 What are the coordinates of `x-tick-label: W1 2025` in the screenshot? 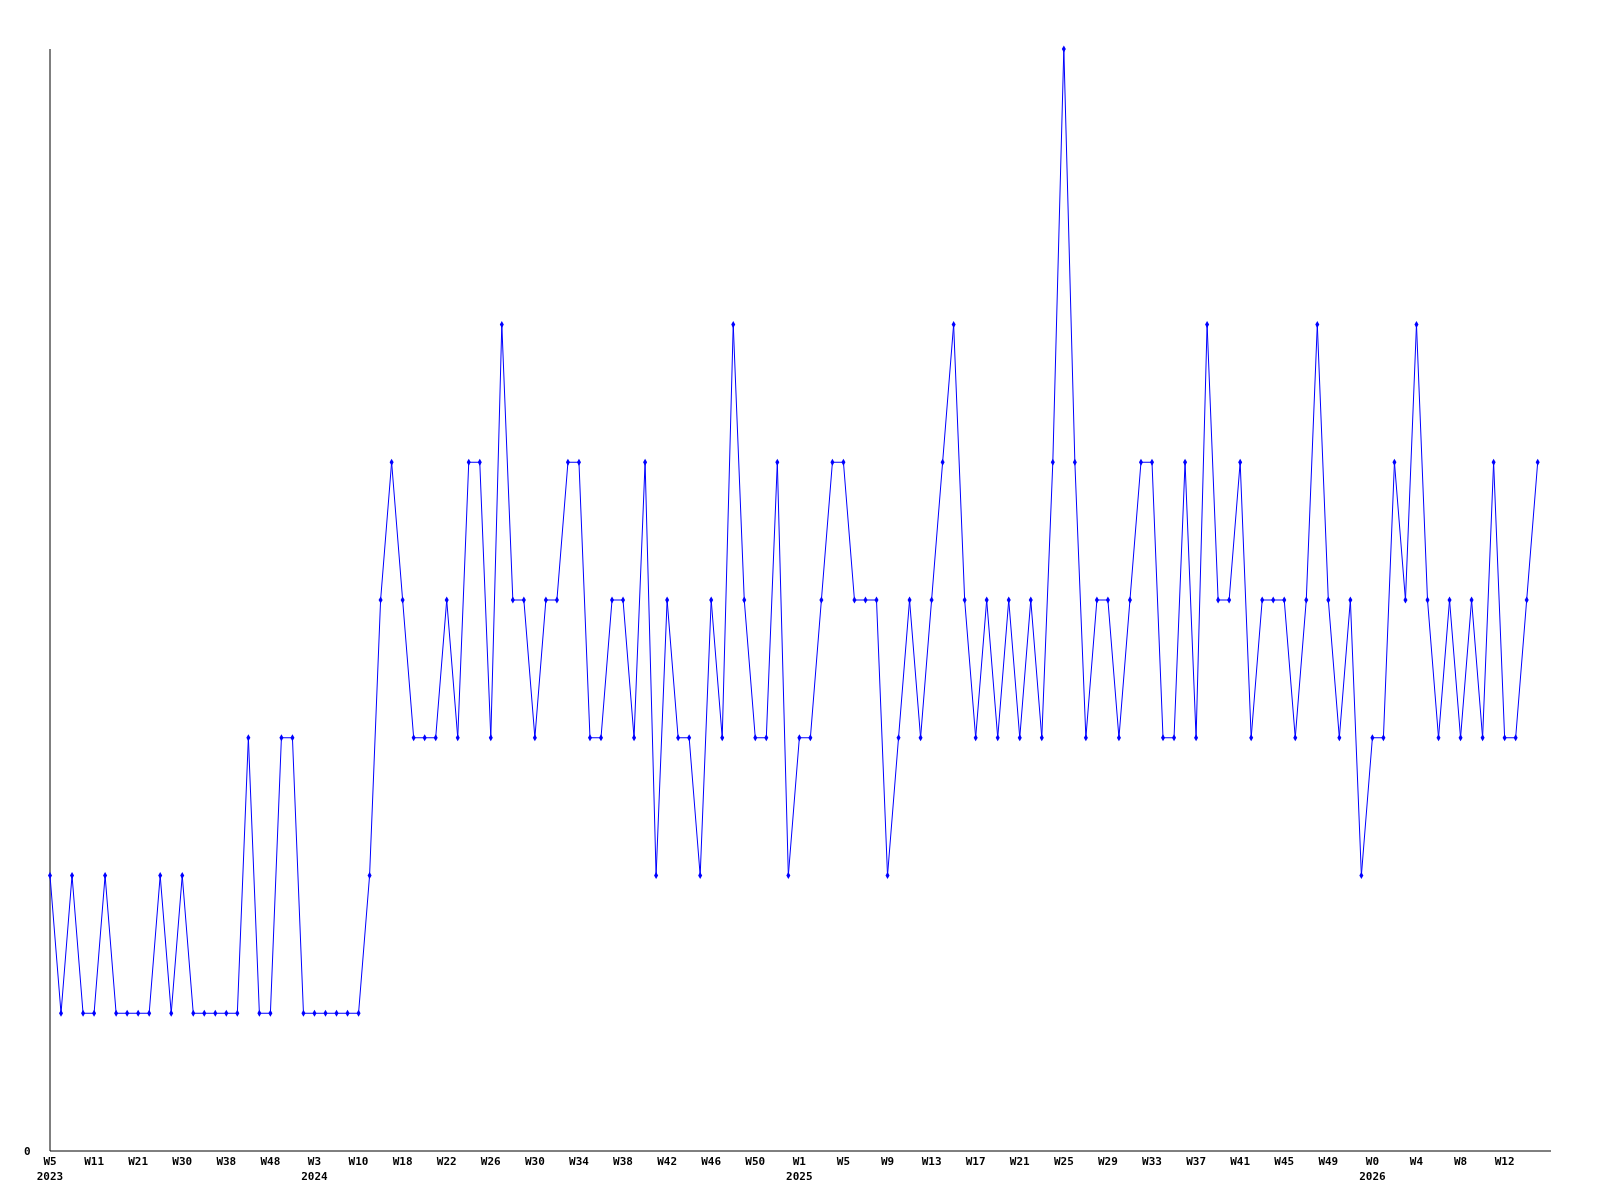 It's located at (799, 1169).